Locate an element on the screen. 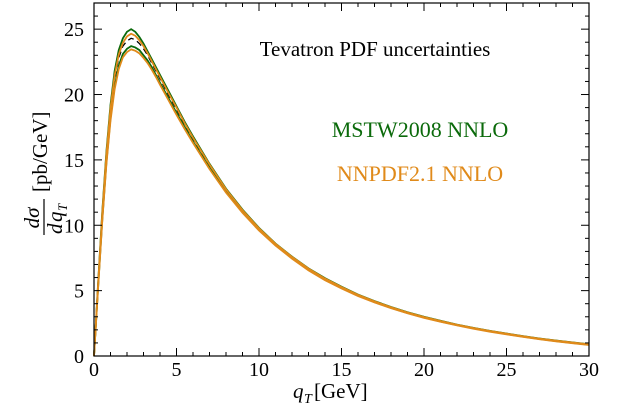 The width and height of the screenshot is (619, 410). x-tick-label: 5 is located at coordinates (177, 370).